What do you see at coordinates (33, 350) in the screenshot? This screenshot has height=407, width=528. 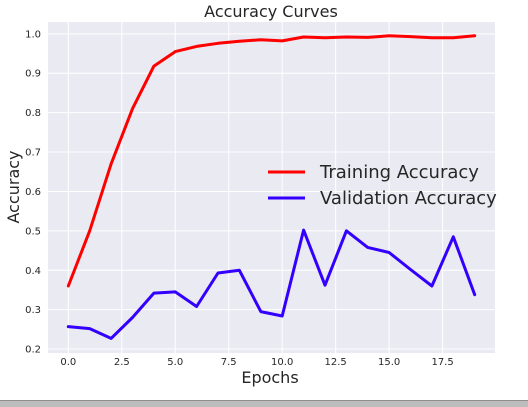 I see `y-tick-label: 0.2` at bounding box center [33, 350].